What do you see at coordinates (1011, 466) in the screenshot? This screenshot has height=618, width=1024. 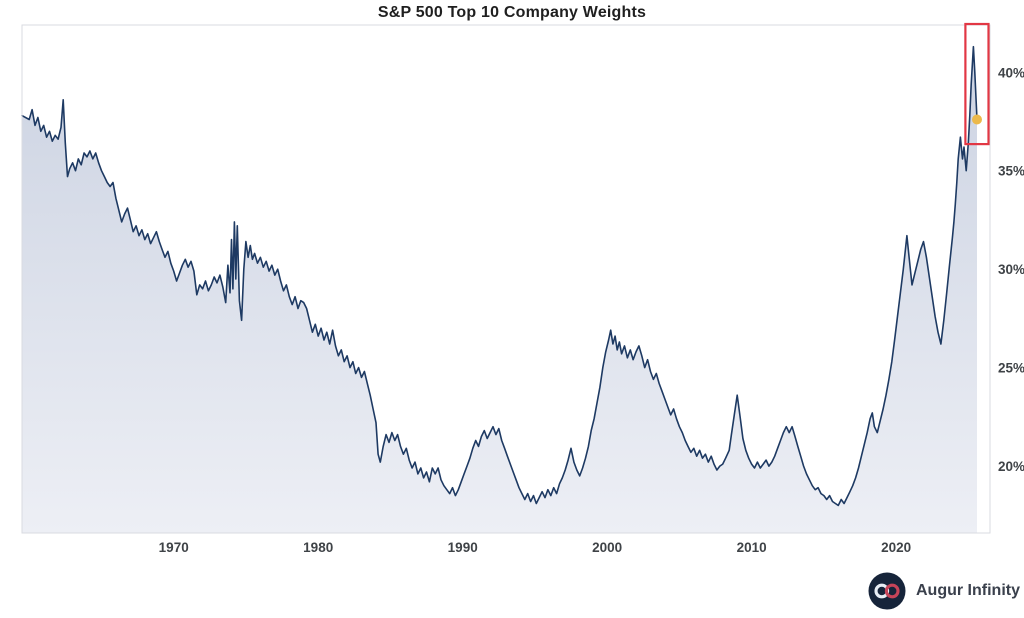 I see `y-tick-label: 20%` at bounding box center [1011, 466].